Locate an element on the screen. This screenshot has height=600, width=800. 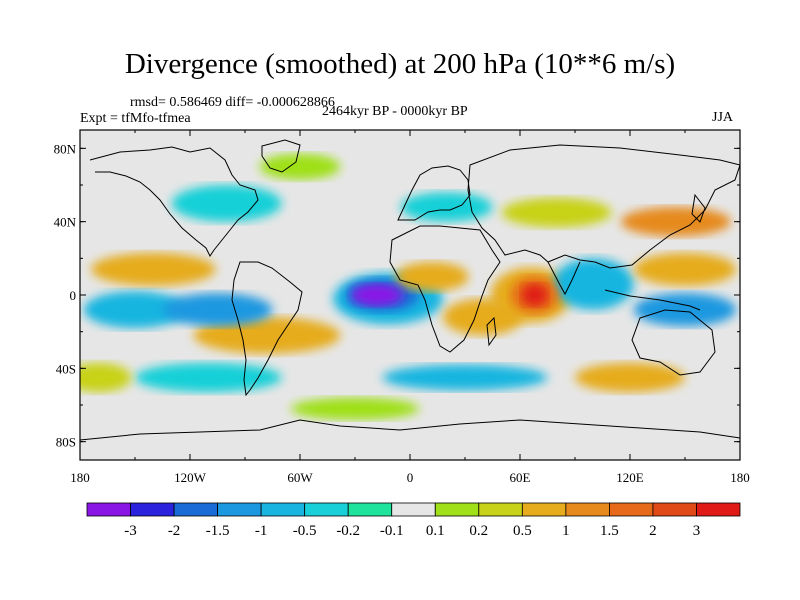
lon-tick-label: 0 is located at coordinates (410, 477).